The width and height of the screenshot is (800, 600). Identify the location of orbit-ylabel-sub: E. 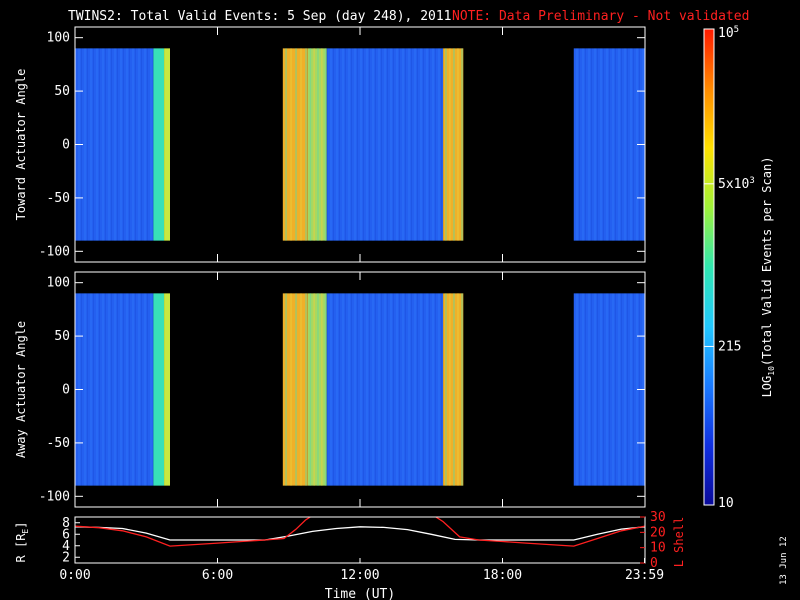
(25, 531).